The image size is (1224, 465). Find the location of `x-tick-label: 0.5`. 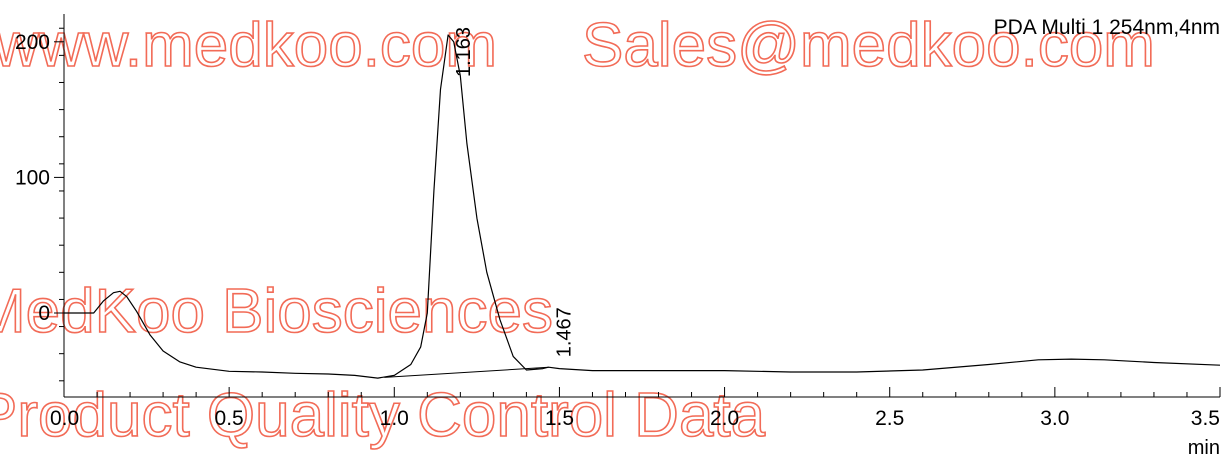

x-tick-label: 0.5 is located at coordinates (229, 418).